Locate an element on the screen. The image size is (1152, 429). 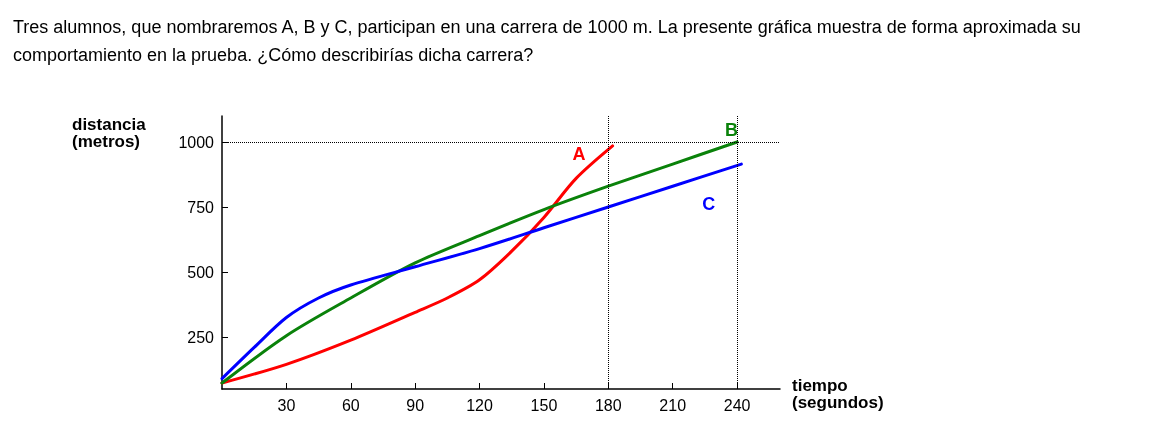
y-tick-label: 1000 is located at coordinates (196, 142).